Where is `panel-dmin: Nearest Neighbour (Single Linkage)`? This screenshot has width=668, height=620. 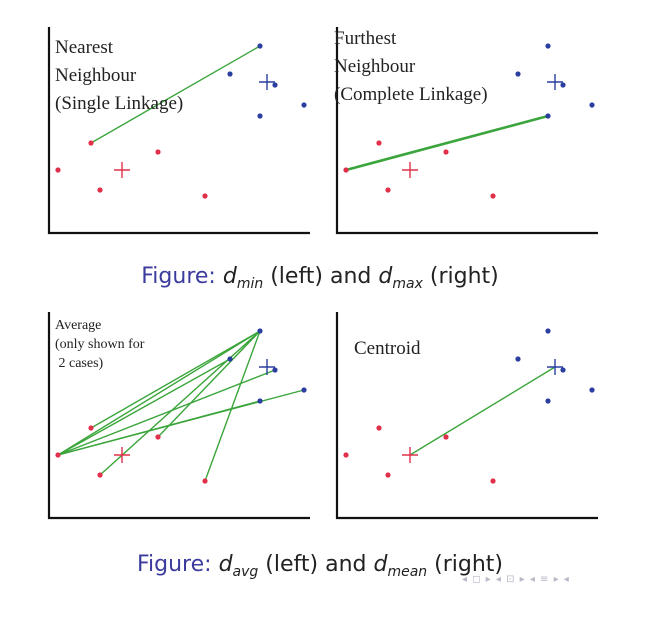 panel-dmin: Nearest Neighbour (Single Linkage) is located at coordinates (178, 131).